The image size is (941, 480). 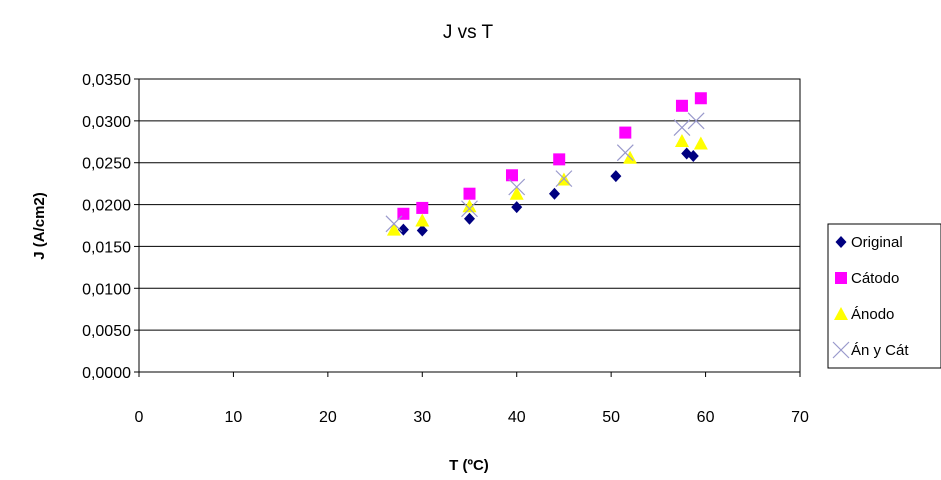 I want to click on data-points, so click(x=546, y=164).